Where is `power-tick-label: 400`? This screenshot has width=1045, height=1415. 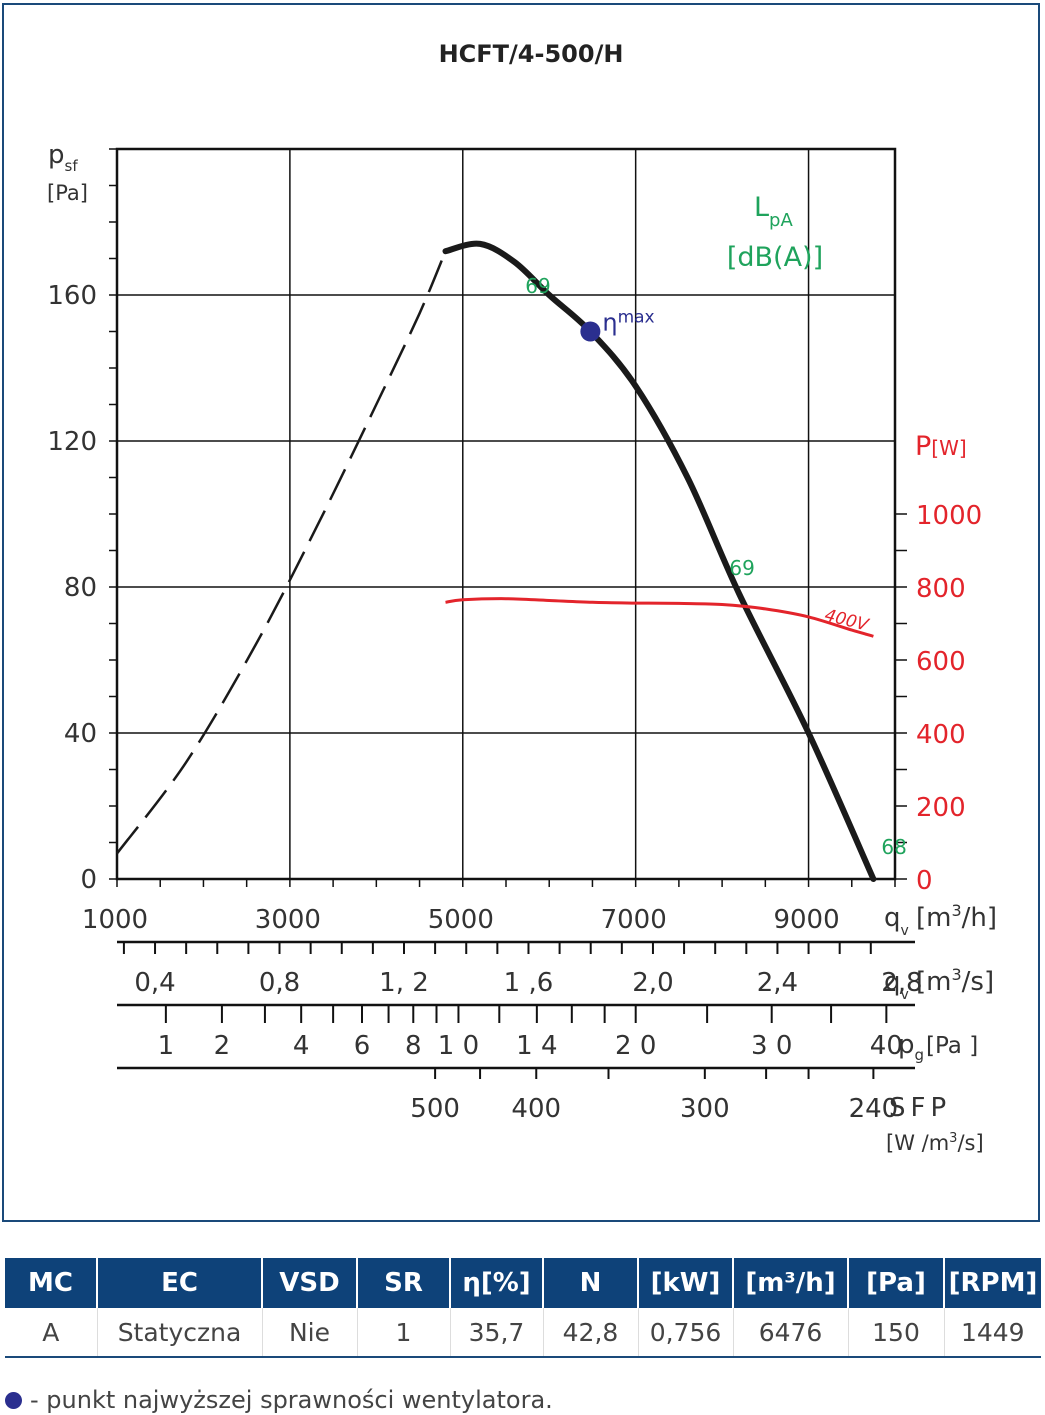 power-tick-label: 400 is located at coordinates (941, 735).